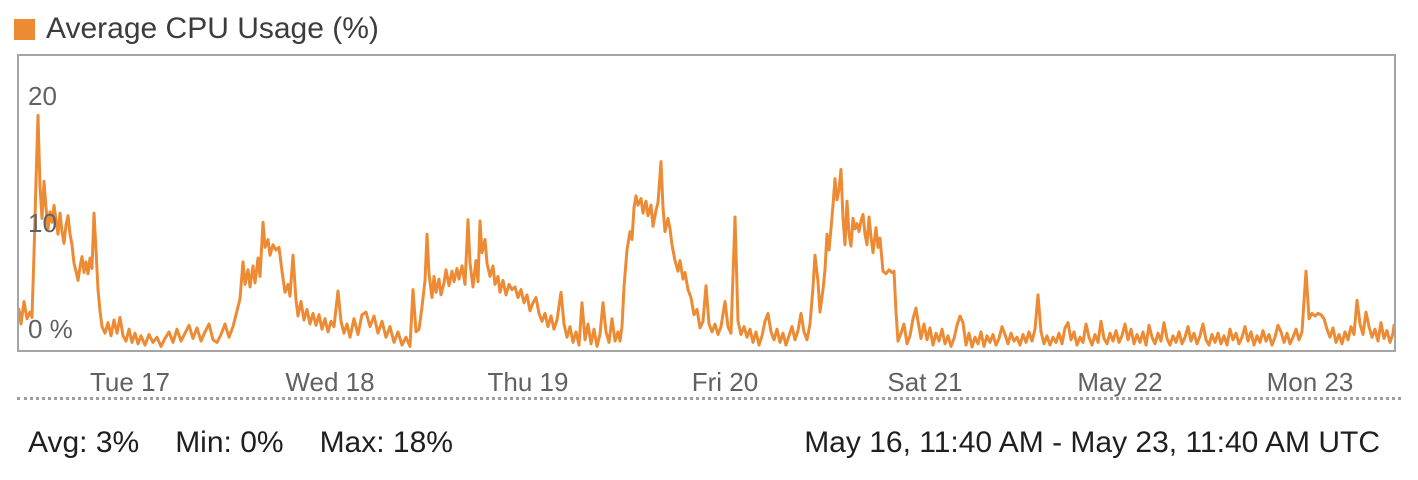  I want to click on y-axis-label: 0 %, so click(50, 329).